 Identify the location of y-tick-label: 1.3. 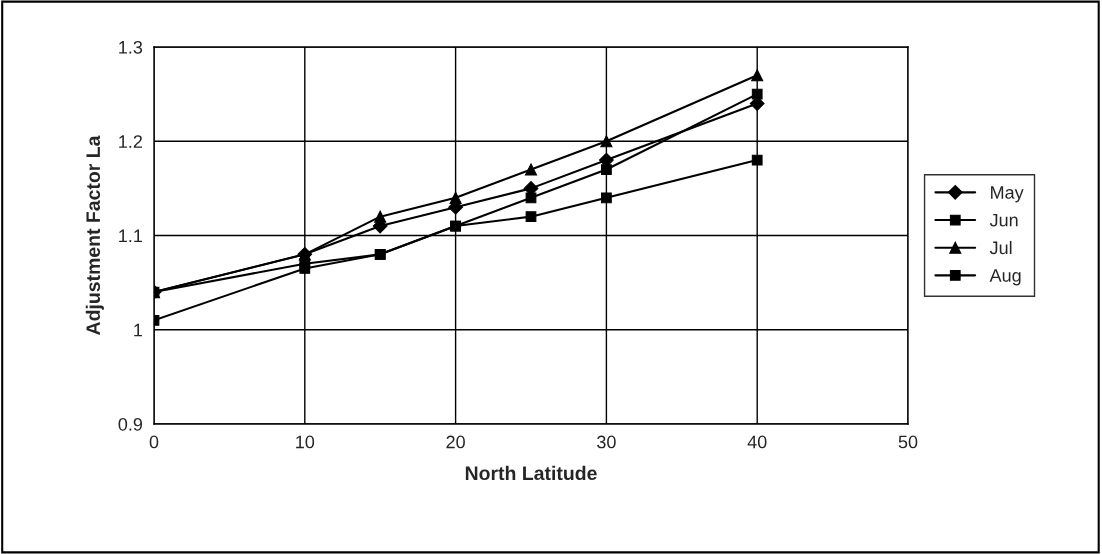
(131, 47).